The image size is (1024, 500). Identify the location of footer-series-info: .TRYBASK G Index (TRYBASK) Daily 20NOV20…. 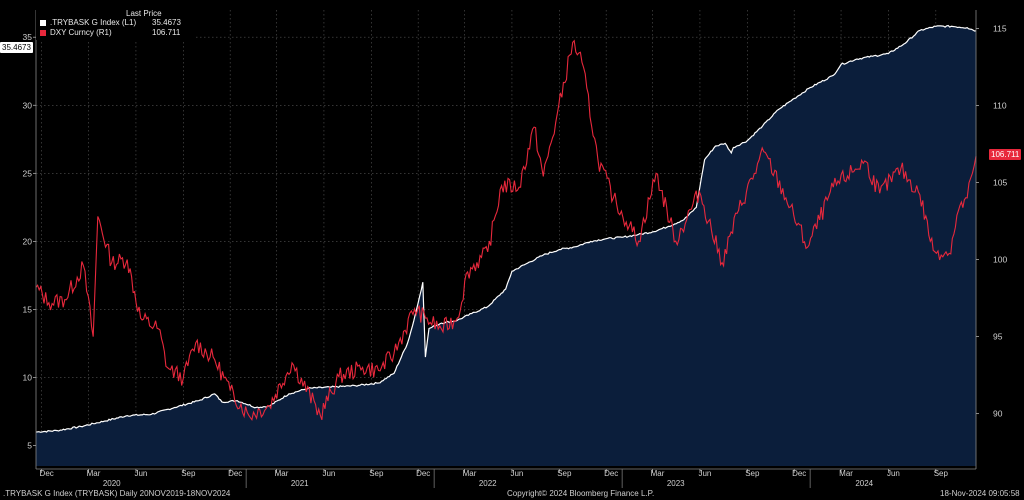
(117, 493).